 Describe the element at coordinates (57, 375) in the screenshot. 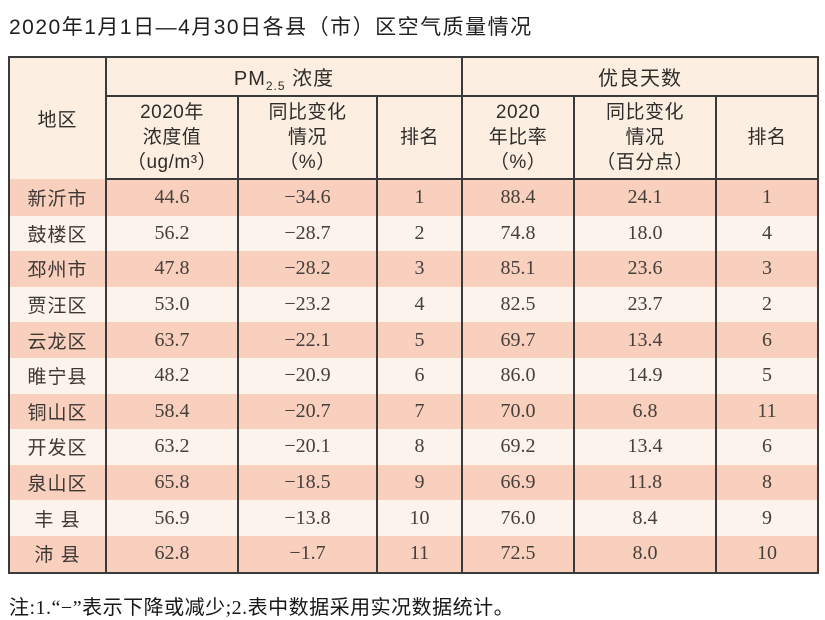

I see `region-cell: 睢宁县` at that location.